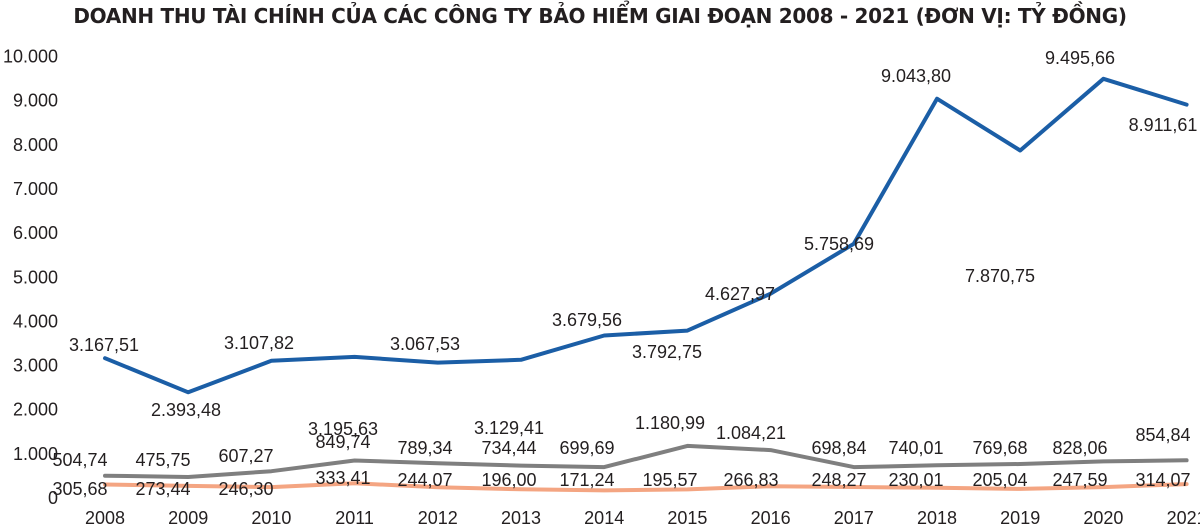  What do you see at coordinates (30, 57) in the screenshot?
I see `y-tick-label: 10.000` at bounding box center [30, 57].